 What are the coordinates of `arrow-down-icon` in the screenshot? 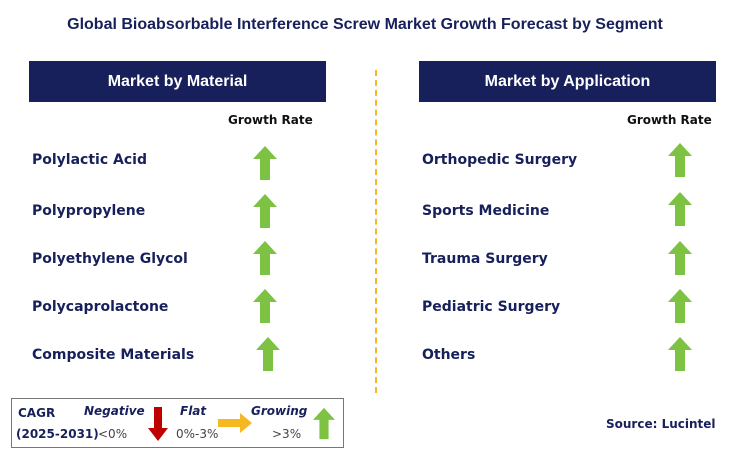 It's located at (158, 424).